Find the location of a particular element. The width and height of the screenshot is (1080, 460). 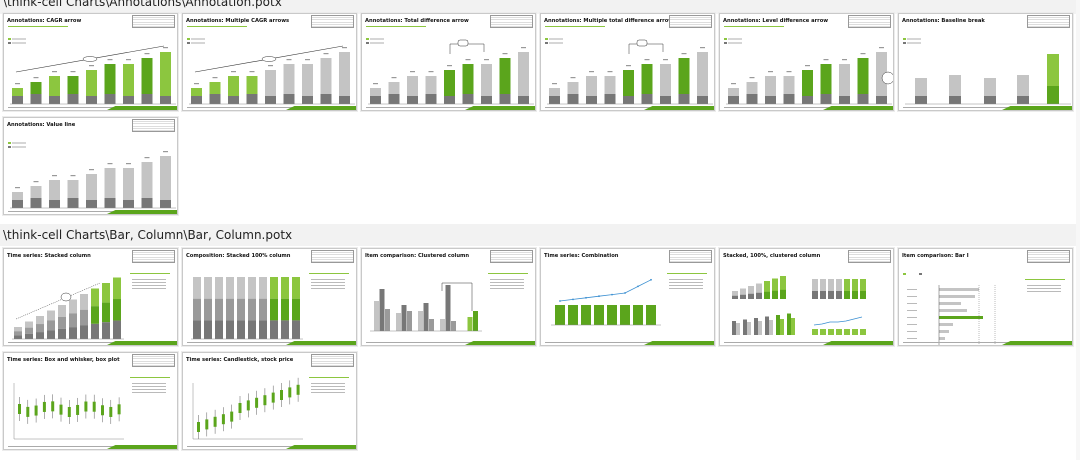

template-thumbnail: Item comparison: Clustered column is located at coordinates (448, 297).